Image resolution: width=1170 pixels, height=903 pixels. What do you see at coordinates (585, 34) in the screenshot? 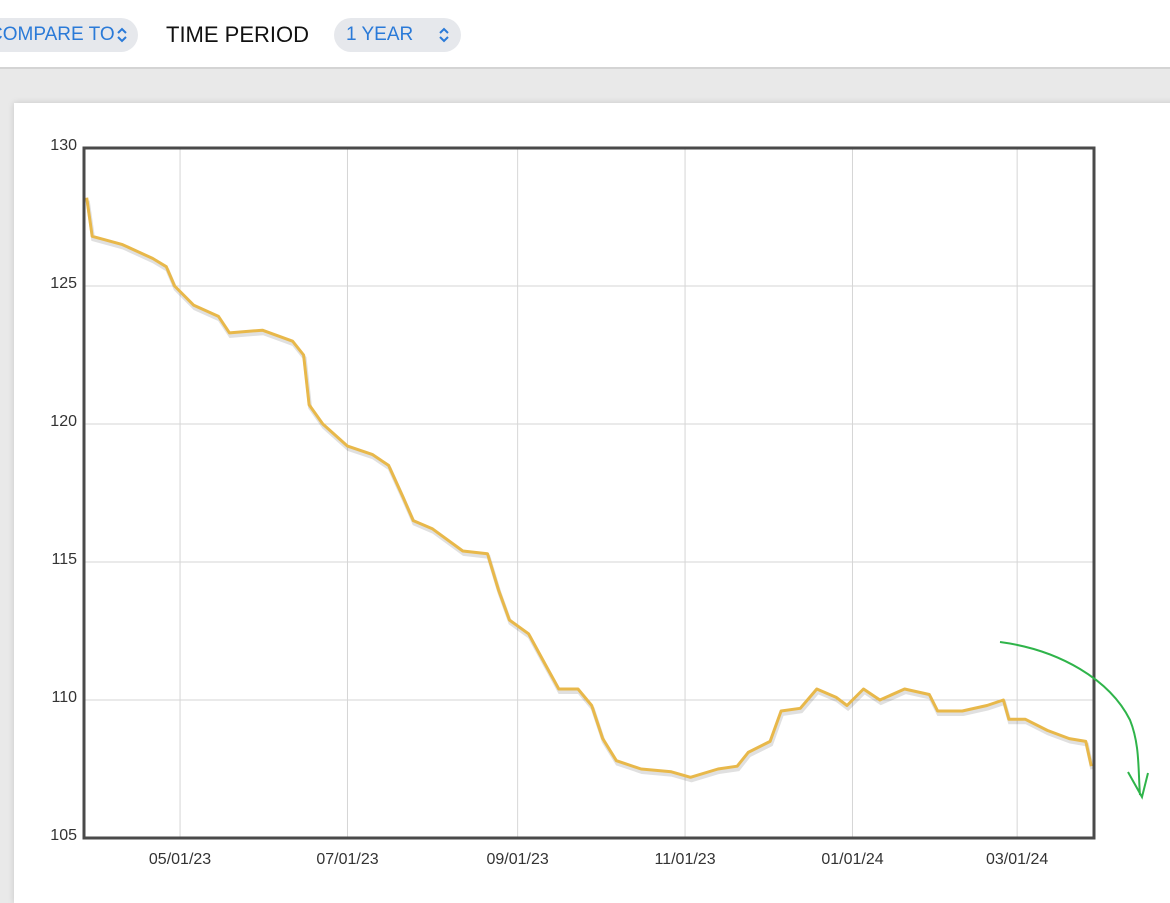
I see `toolbar: COMPARE TO TIME PERIOD 1 YEAR` at bounding box center [585, 34].